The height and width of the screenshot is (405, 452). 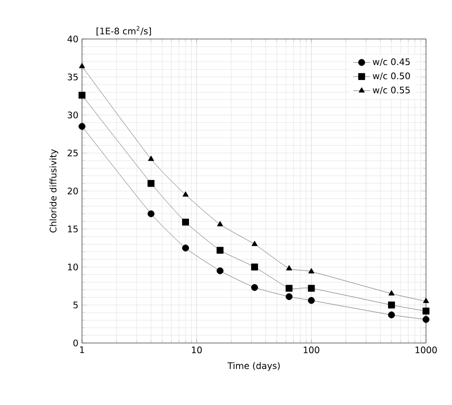 What do you see at coordinates (391, 76) in the screenshot?
I see `legend-label: w/c 0.50` at bounding box center [391, 76].